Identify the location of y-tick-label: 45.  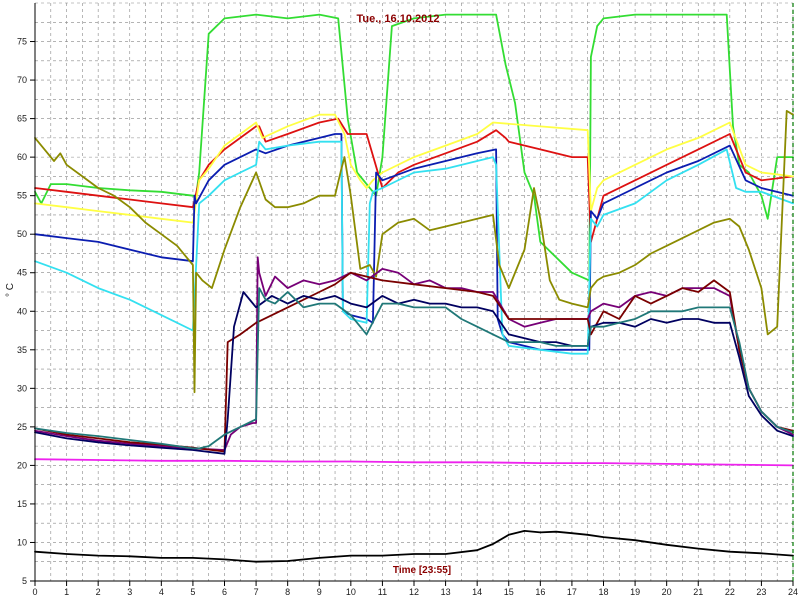
(22, 273).